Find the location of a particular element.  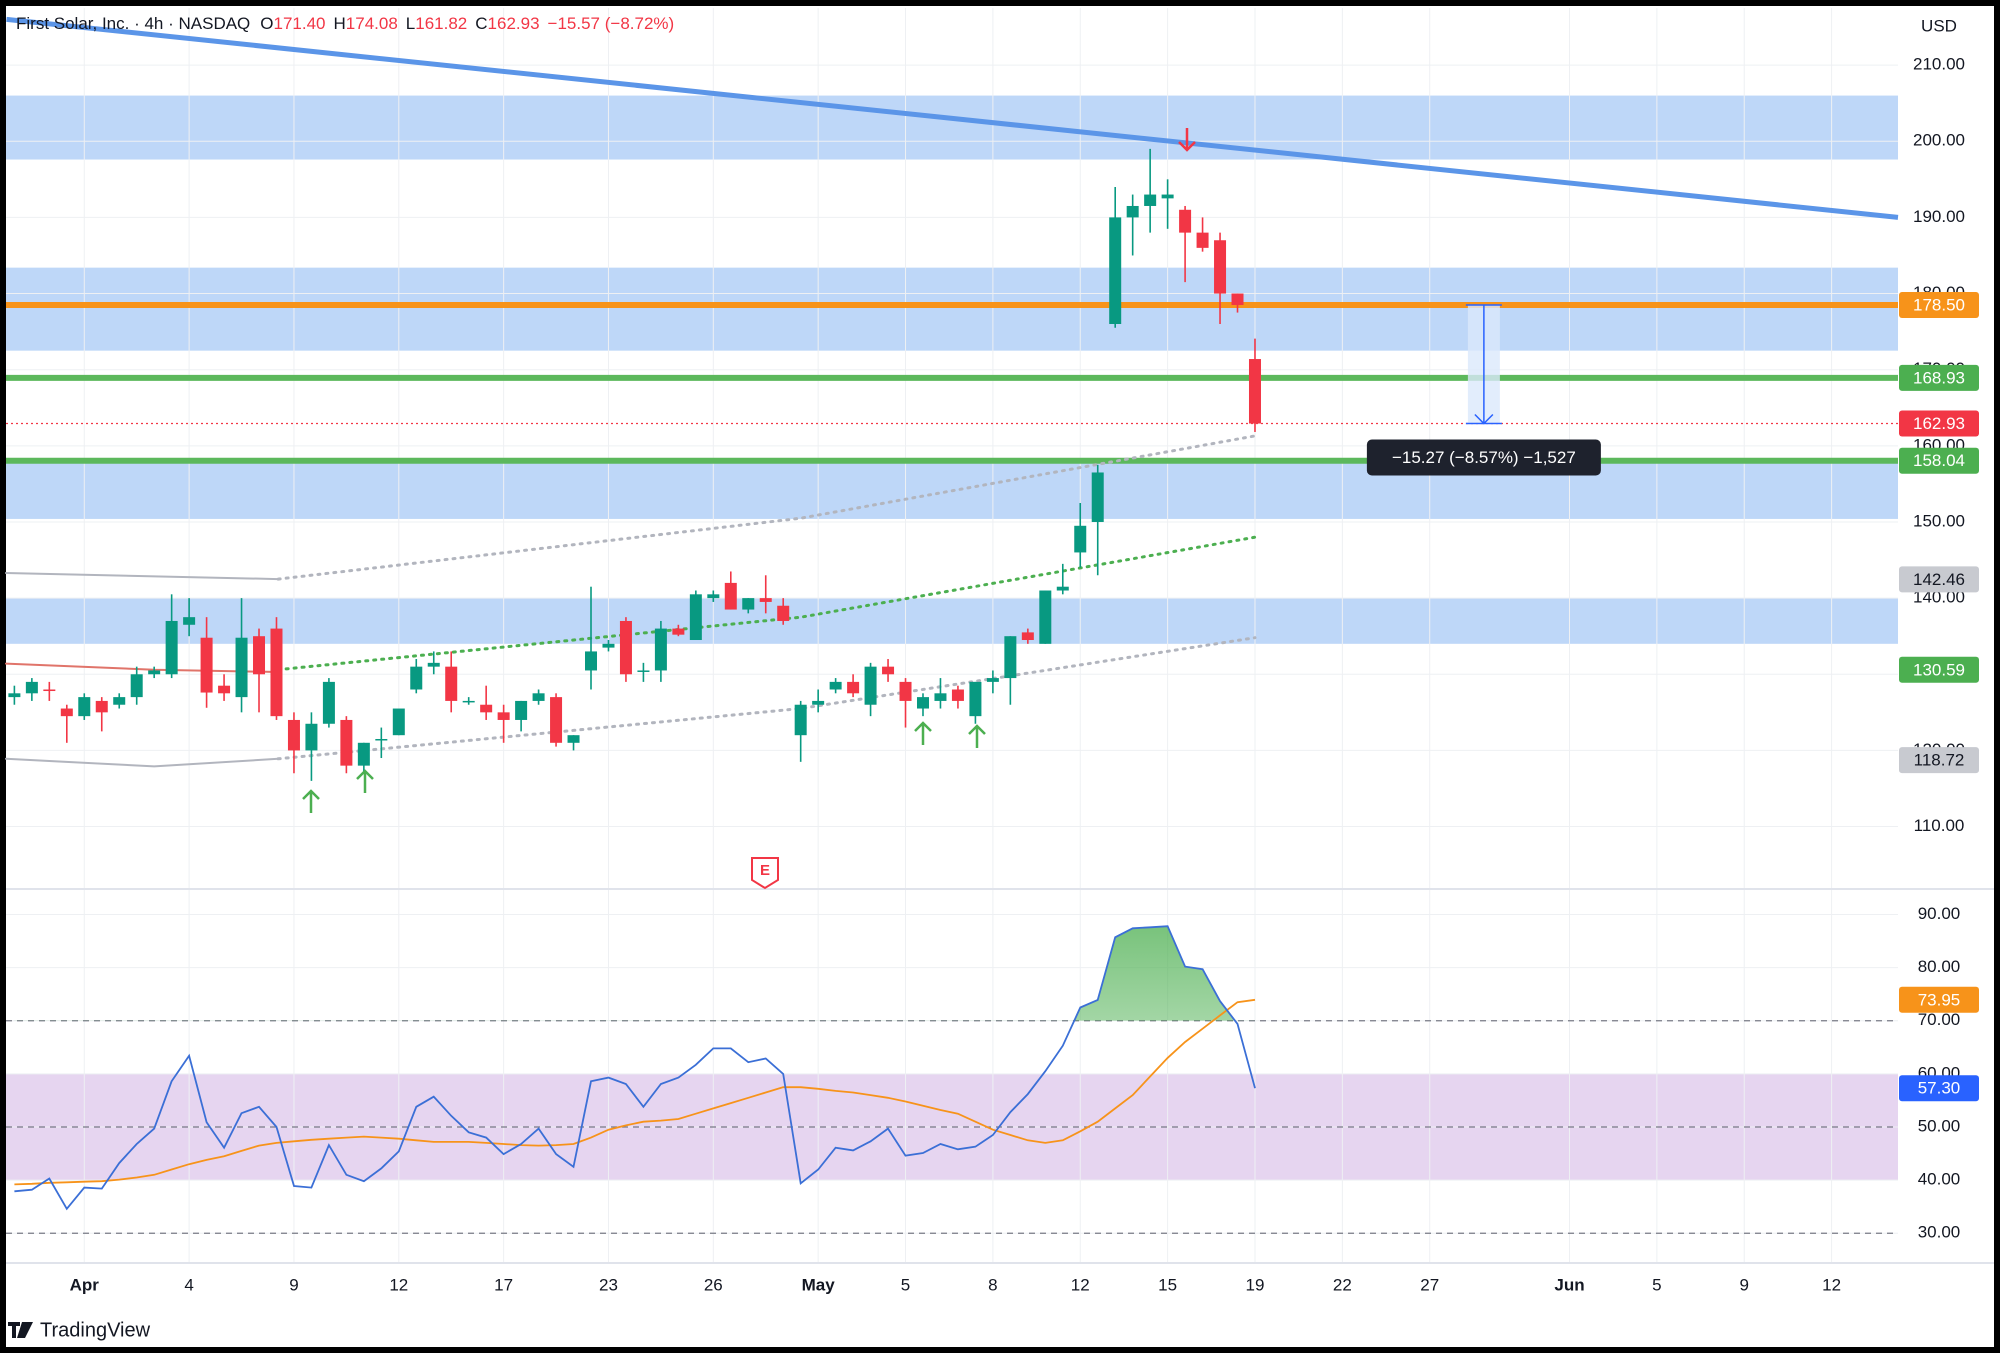

ohlc-value: 171.40 is located at coordinates (300, 23).